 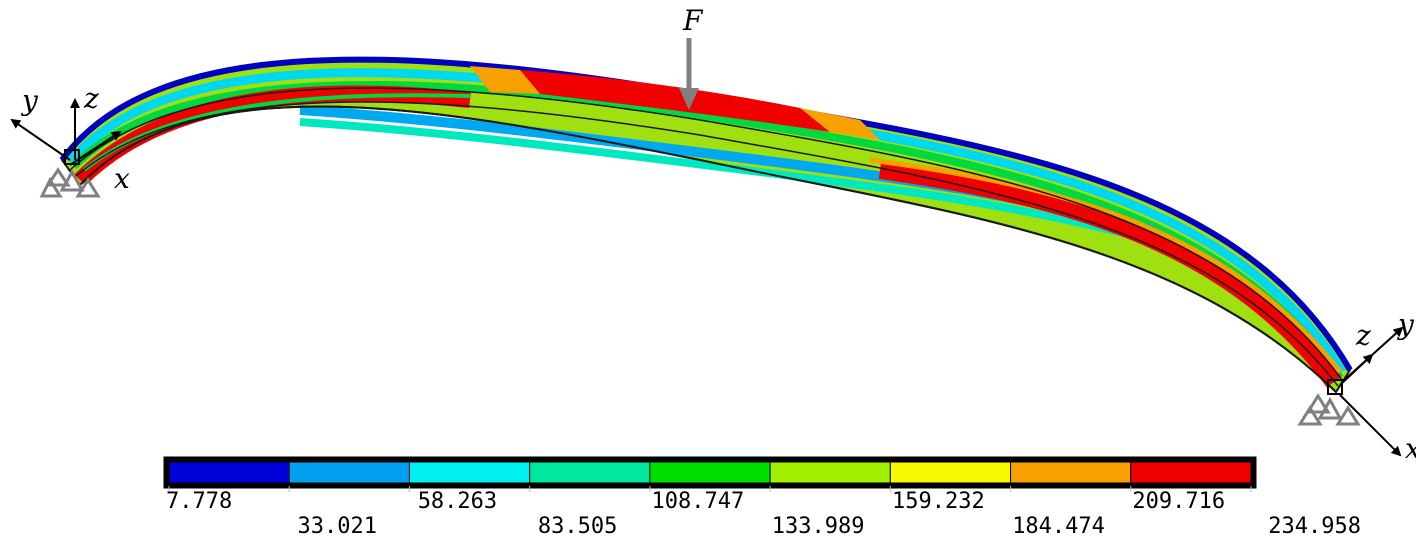 What do you see at coordinates (1370, 425) in the screenshot?
I see `right-axis-x` at bounding box center [1370, 425].